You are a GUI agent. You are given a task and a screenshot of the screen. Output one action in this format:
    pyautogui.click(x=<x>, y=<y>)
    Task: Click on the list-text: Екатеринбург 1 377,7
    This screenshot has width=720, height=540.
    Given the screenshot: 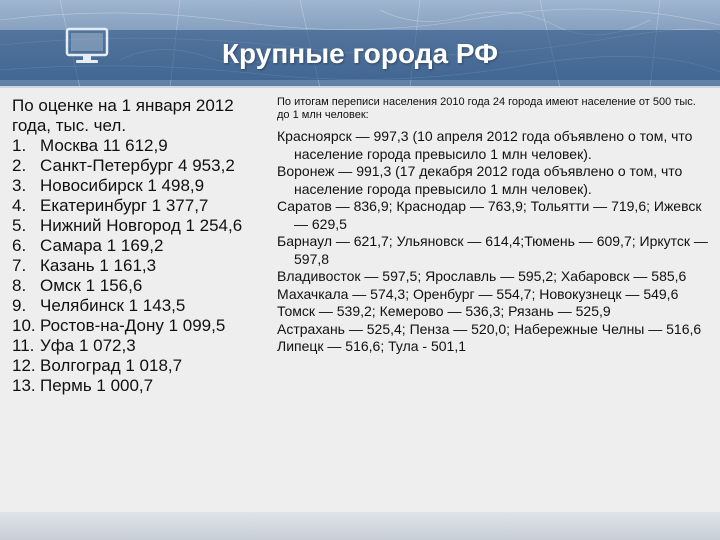 What is the action you would take?
    pyautogui.click(x=124, y=205)
    